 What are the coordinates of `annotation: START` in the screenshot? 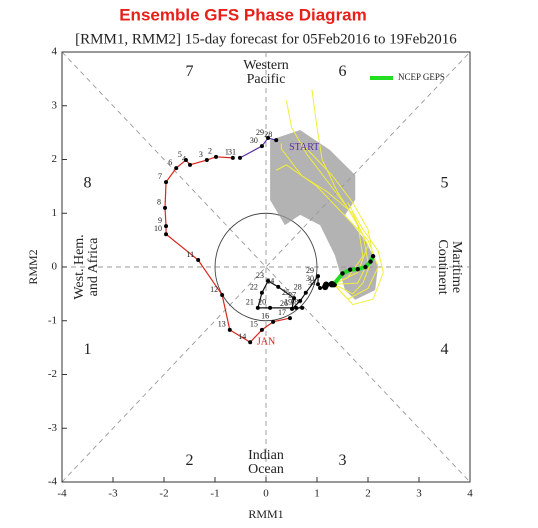 It's located at (304, 147).